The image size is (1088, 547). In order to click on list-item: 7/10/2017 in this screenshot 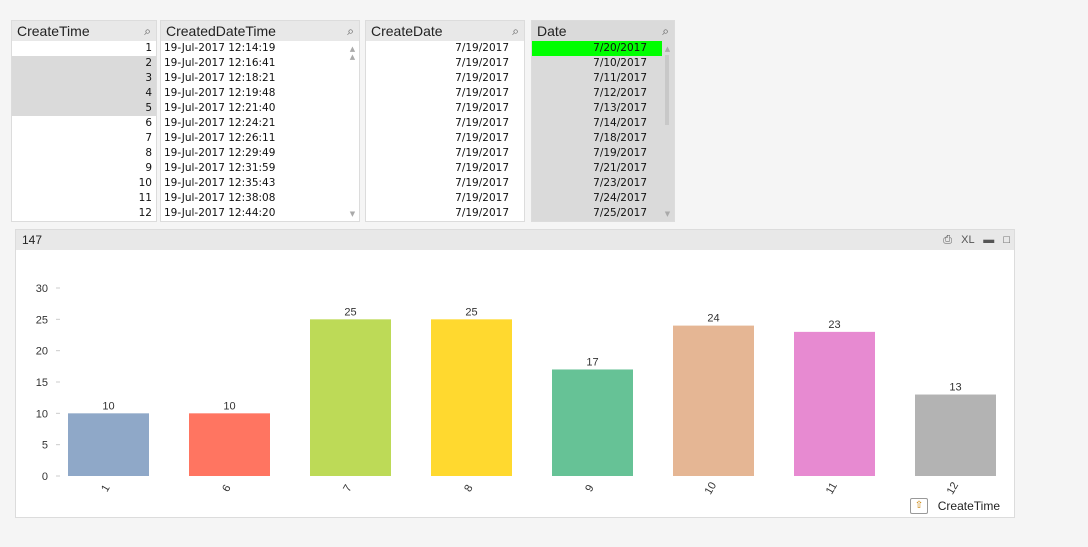, I will do `click(597, 63)`.